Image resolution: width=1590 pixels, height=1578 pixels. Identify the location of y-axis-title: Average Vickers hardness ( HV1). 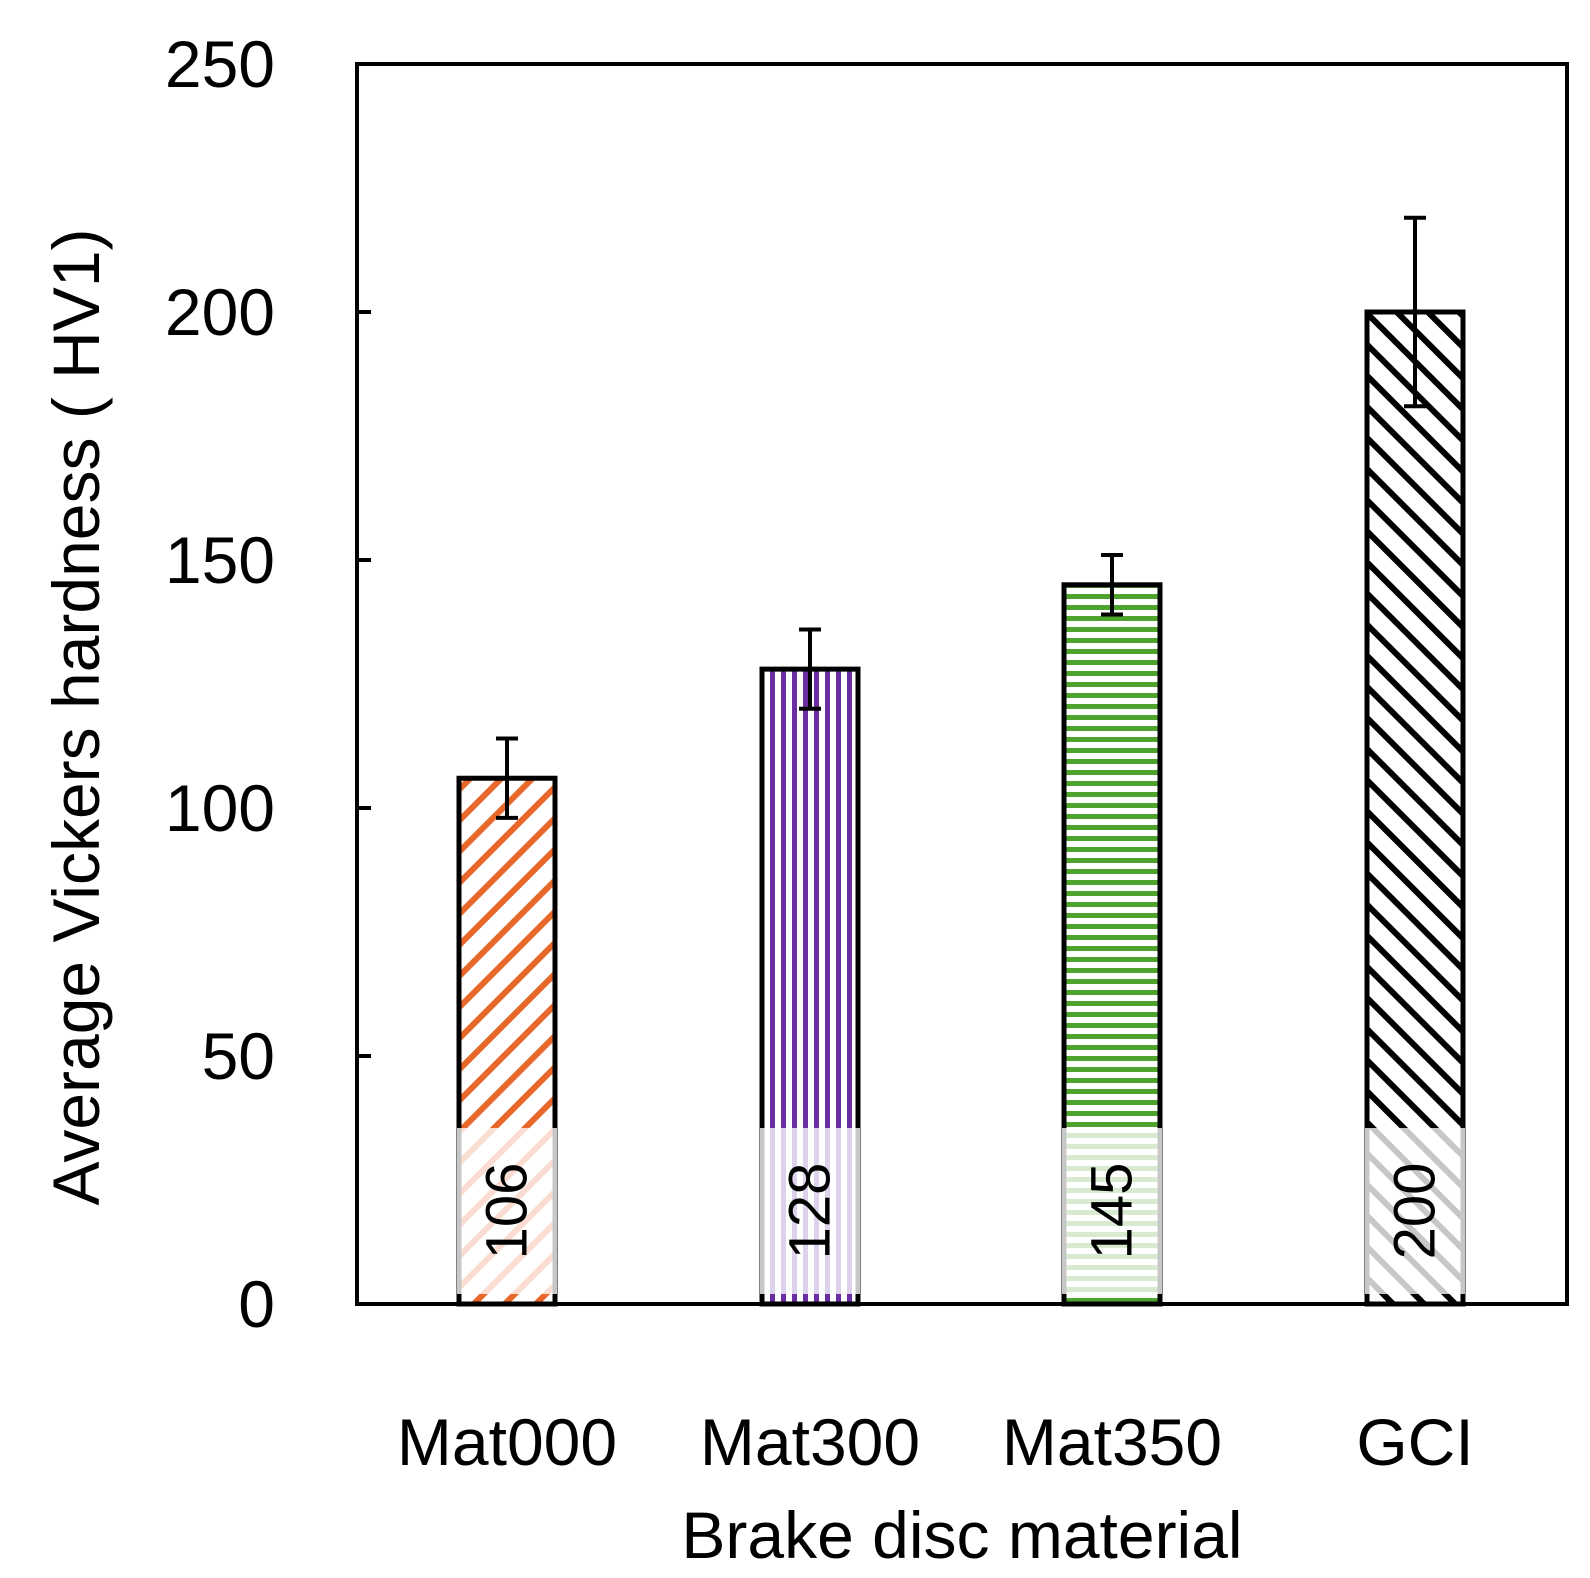
(76, 716).